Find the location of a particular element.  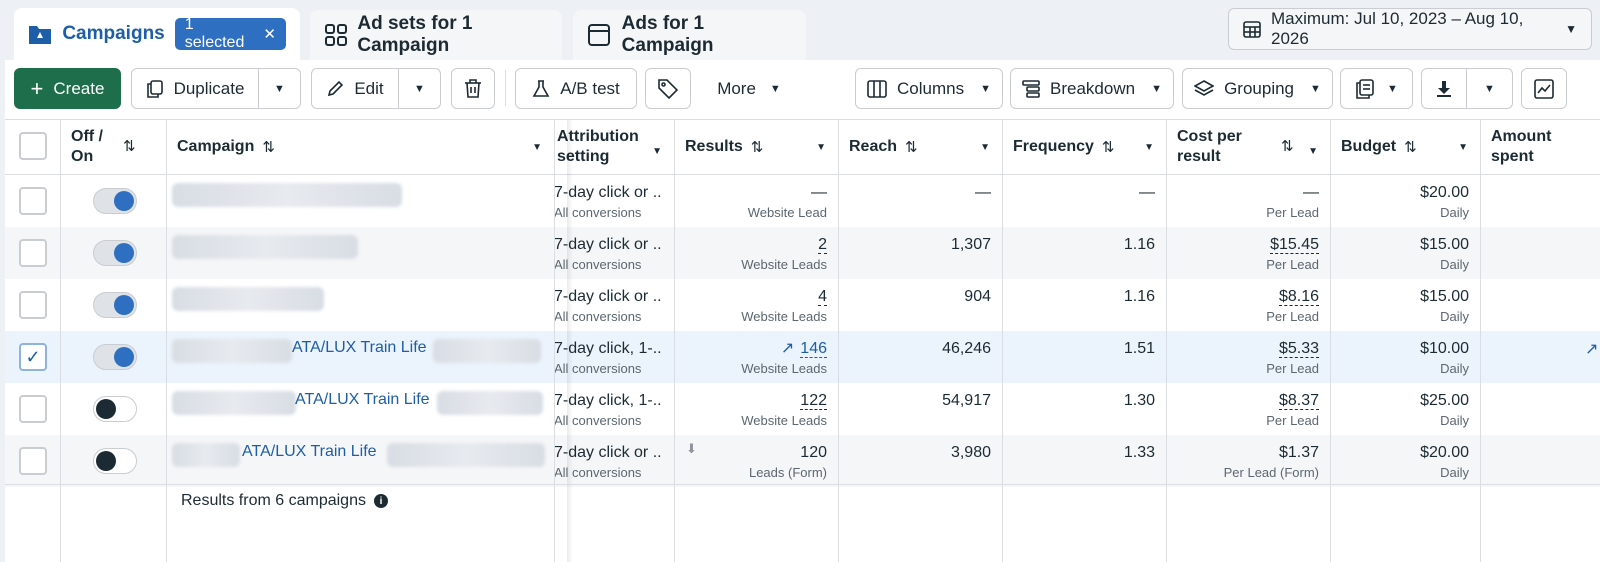

frequency-cell: 1.33 is located at coordinates (1084, 461).